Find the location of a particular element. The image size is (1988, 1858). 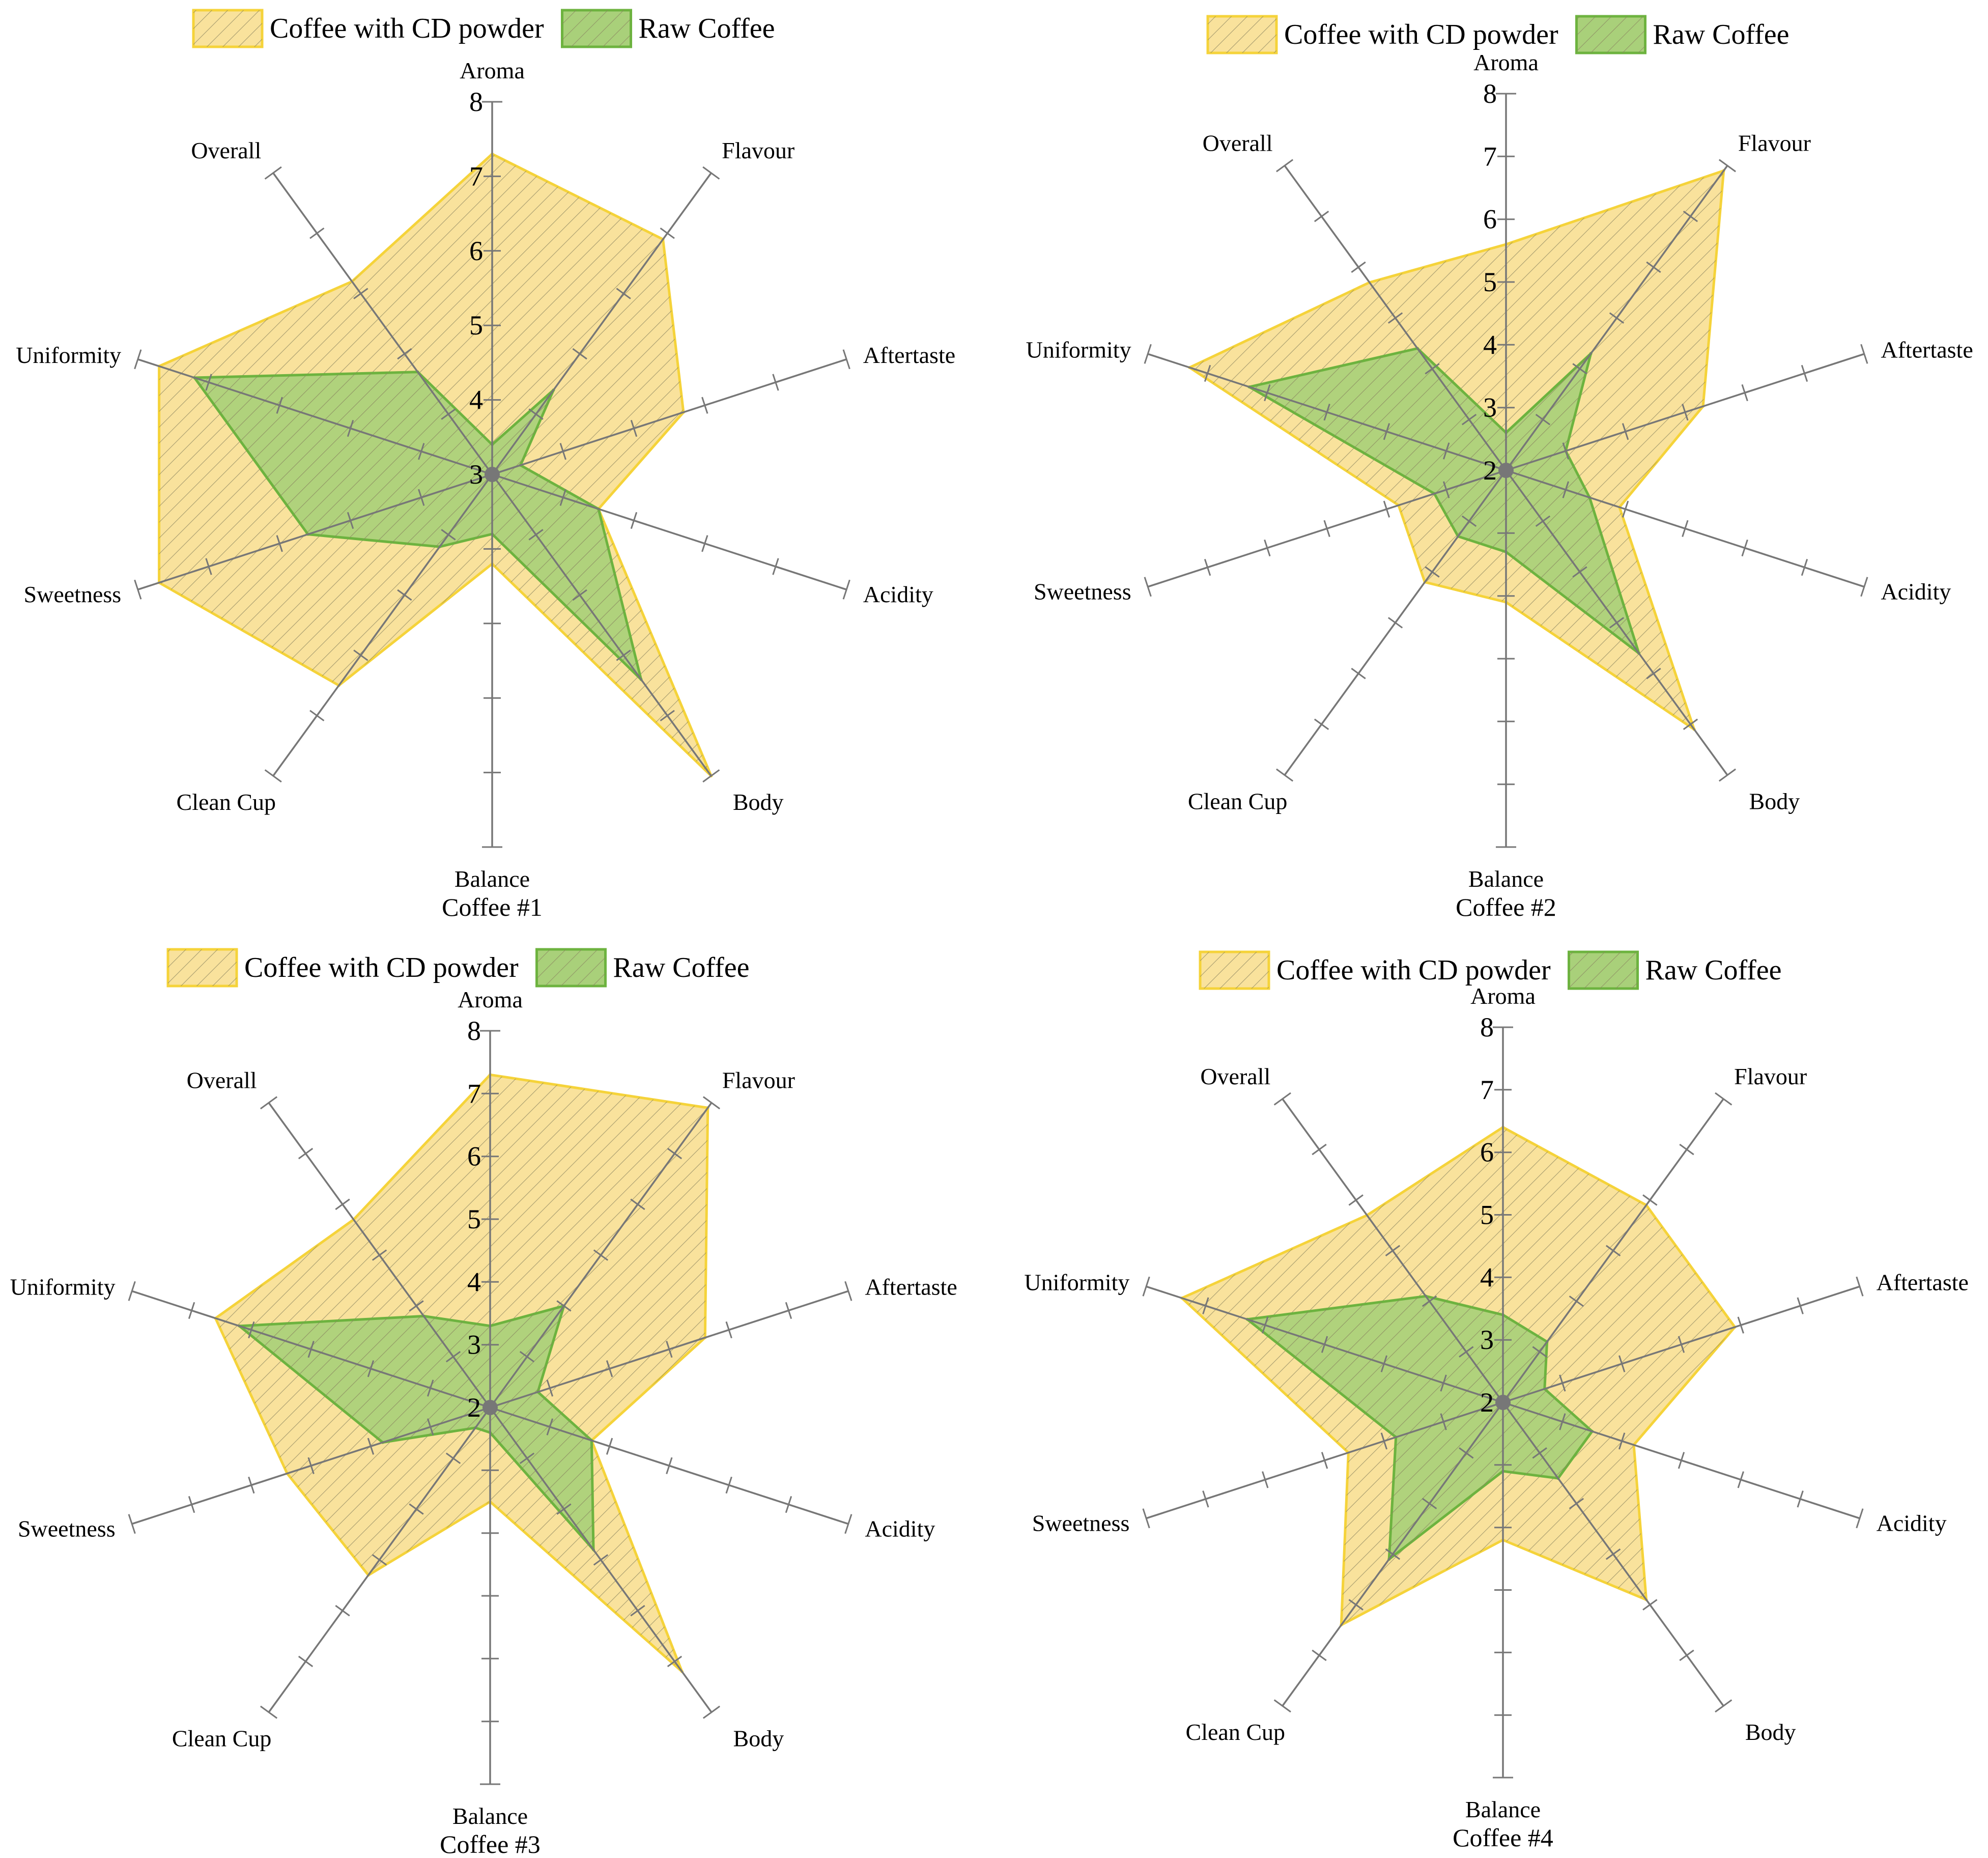

axis-label-overall: Overall is located at coordinates (1235, 1076).